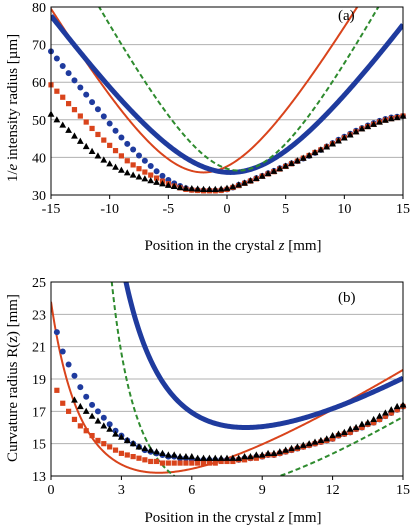  I want to click on x-tick-label: 9, so click(262, 490).